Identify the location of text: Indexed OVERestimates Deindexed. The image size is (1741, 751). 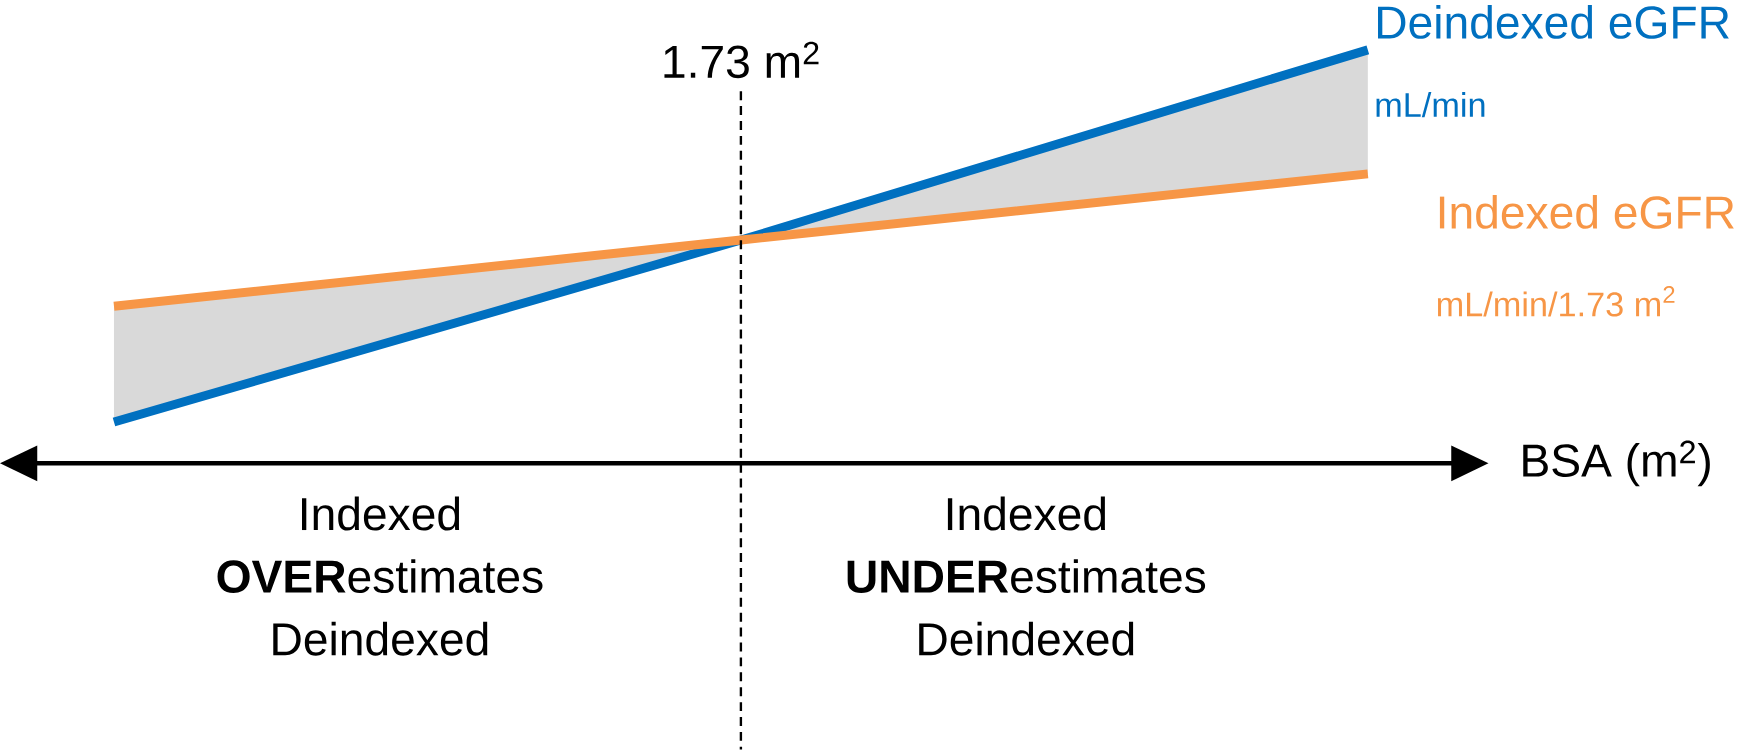
(380, 576).